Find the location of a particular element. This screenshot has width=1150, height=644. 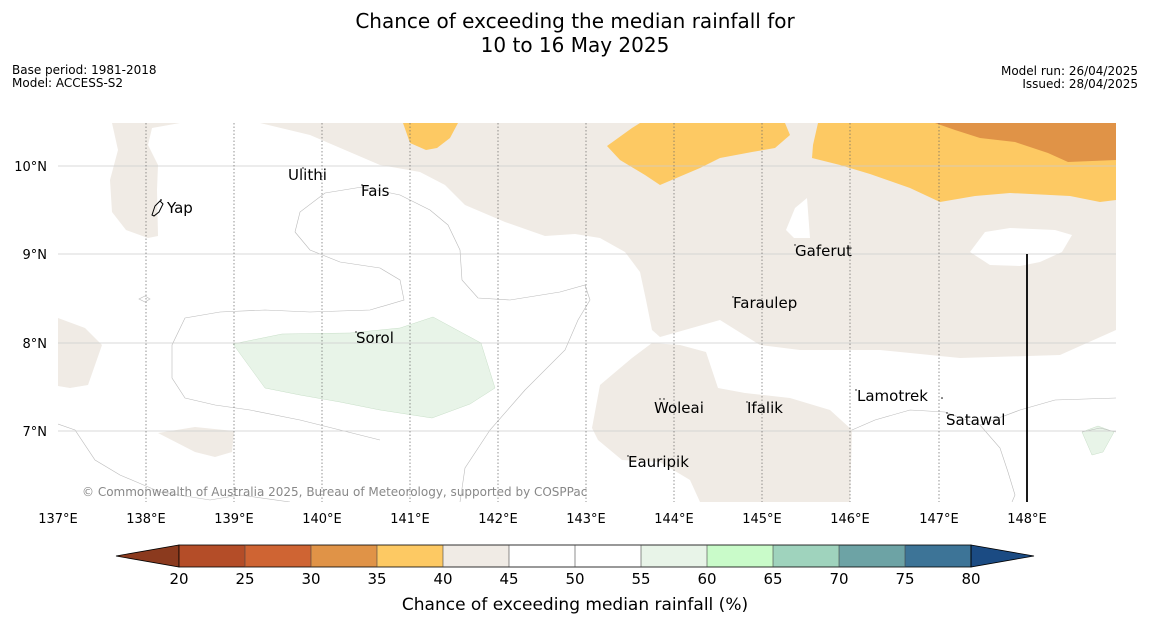

colorbar-tick-label: 60 is located at coordinates (706, 579).